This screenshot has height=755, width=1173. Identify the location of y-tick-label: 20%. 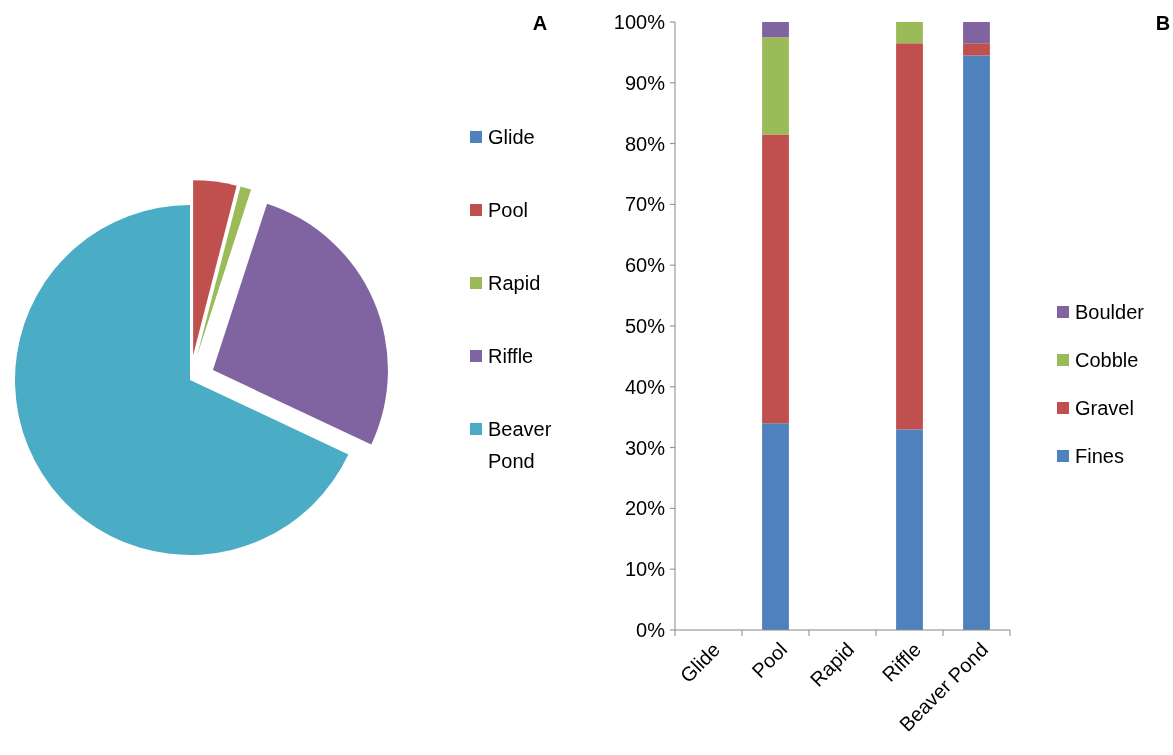
(645, 508).